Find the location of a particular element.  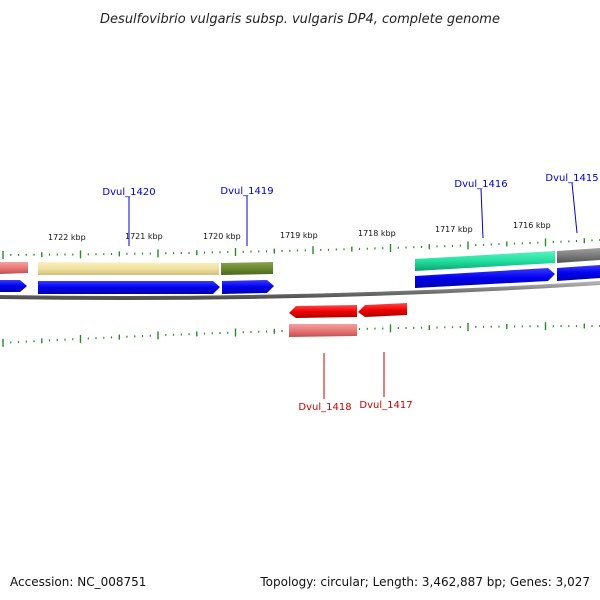

gene-label-dvul-1418: Dvul_1418 is located at coordinates (324, 407).